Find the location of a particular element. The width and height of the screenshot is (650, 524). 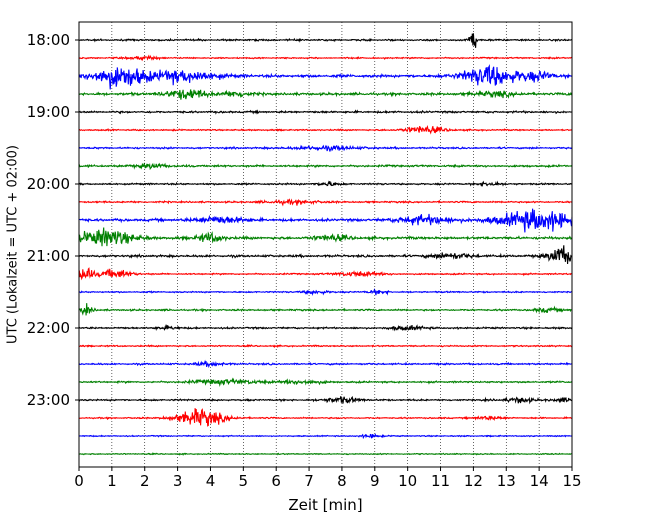

trace-1900 is located at coordinates (325, 112).